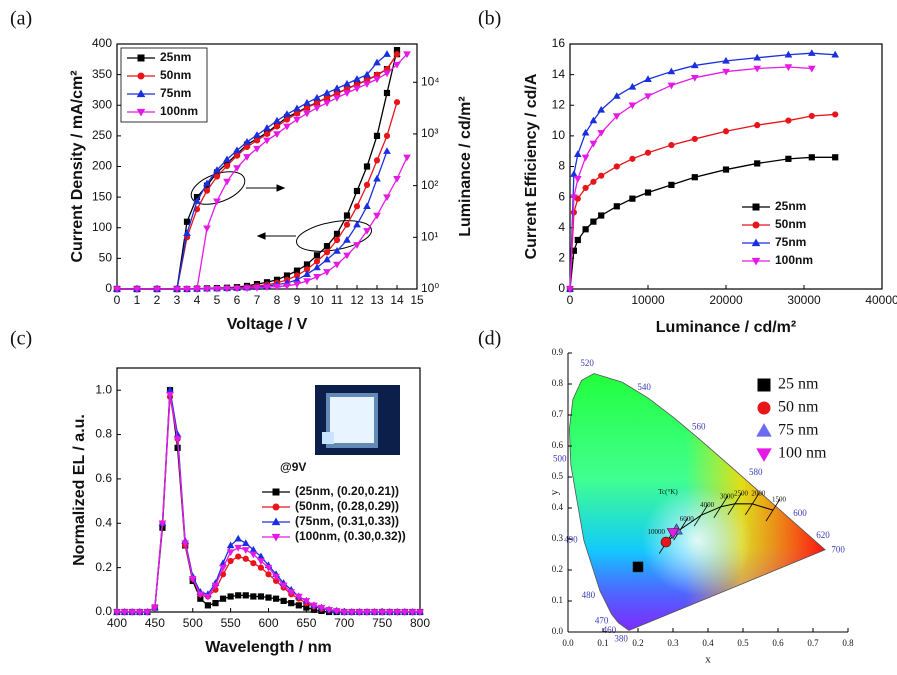  What do you see at coordinates (157, 300) in the screenshot?
I see `x-tick-label: 2` at bounding box center [157, 300].